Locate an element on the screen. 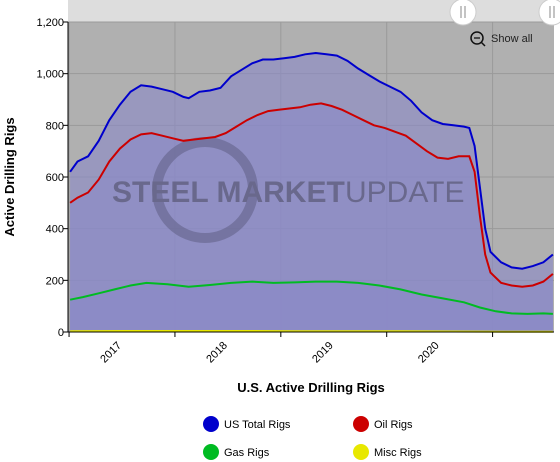 The height and width of the screenshot is (462, 560). x-axis-ticks: 2017 2018 2019 2020 is located at coordinates (281, 349).